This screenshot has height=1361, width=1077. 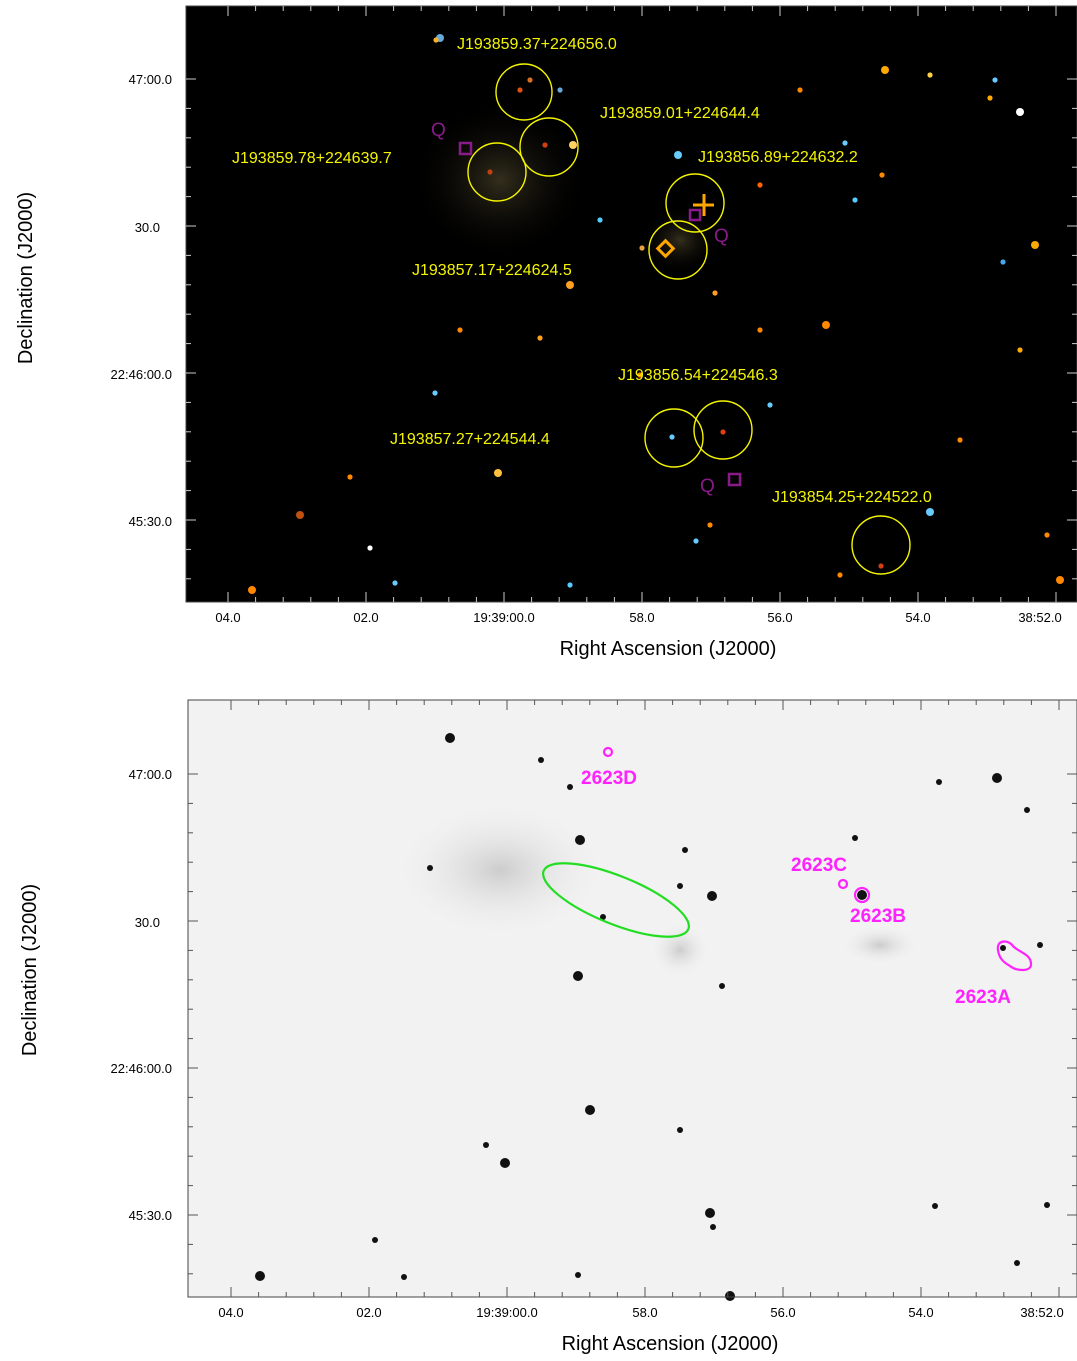 What do you see at coordinates (470, 439) in the screenshot?
I see `source-label-7: J193857.27+224544.4` at bounding box center [470, 439].